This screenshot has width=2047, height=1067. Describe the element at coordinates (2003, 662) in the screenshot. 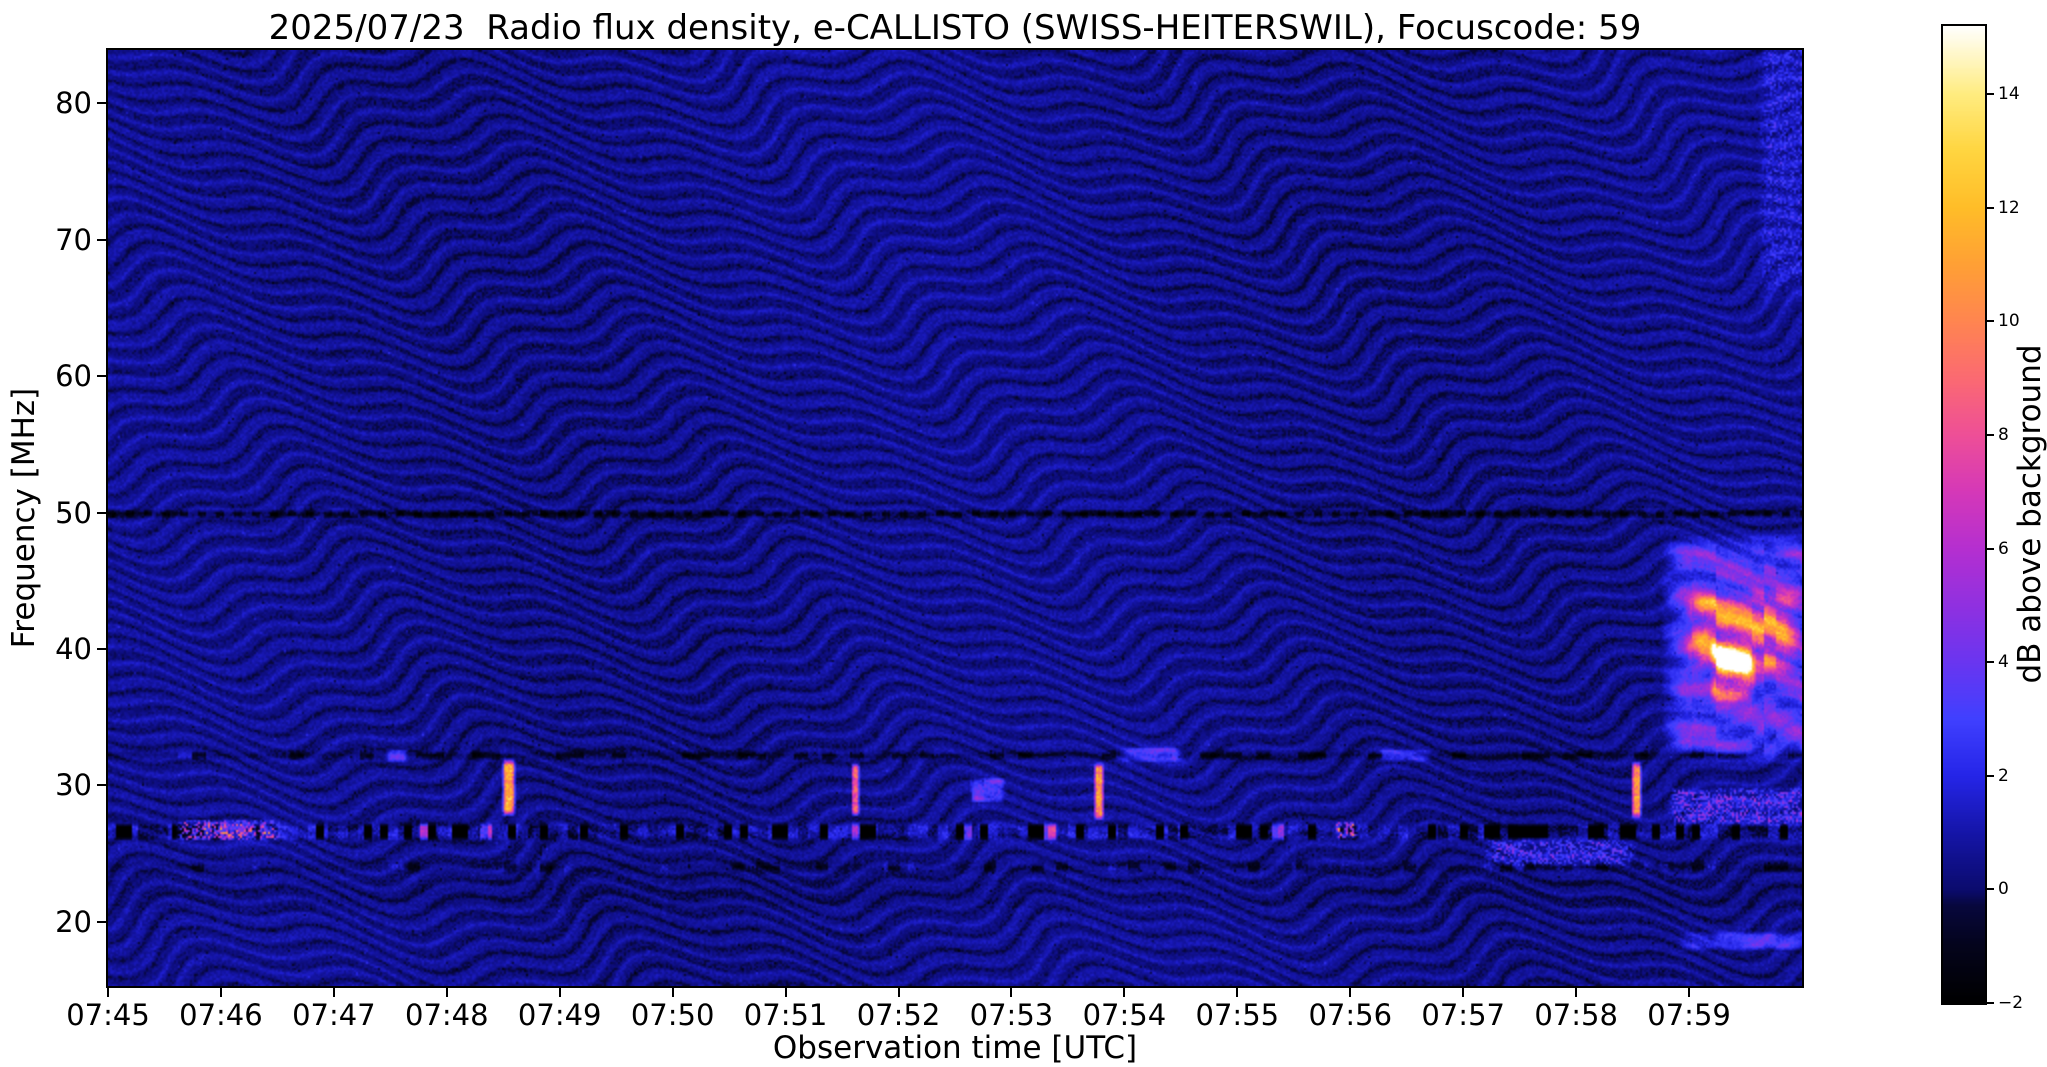

I see `colorbar-tick-label: 4` at that location.